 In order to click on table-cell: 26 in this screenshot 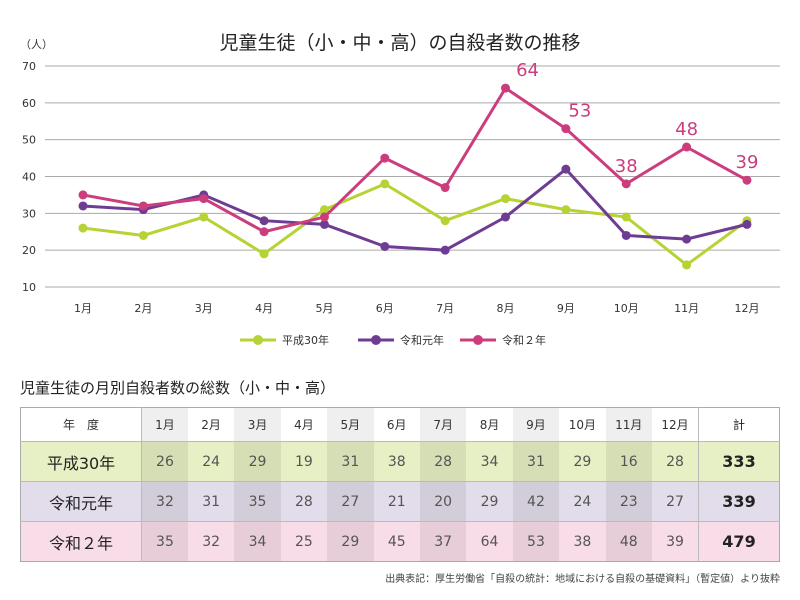, I will do `click(164, 461)`.